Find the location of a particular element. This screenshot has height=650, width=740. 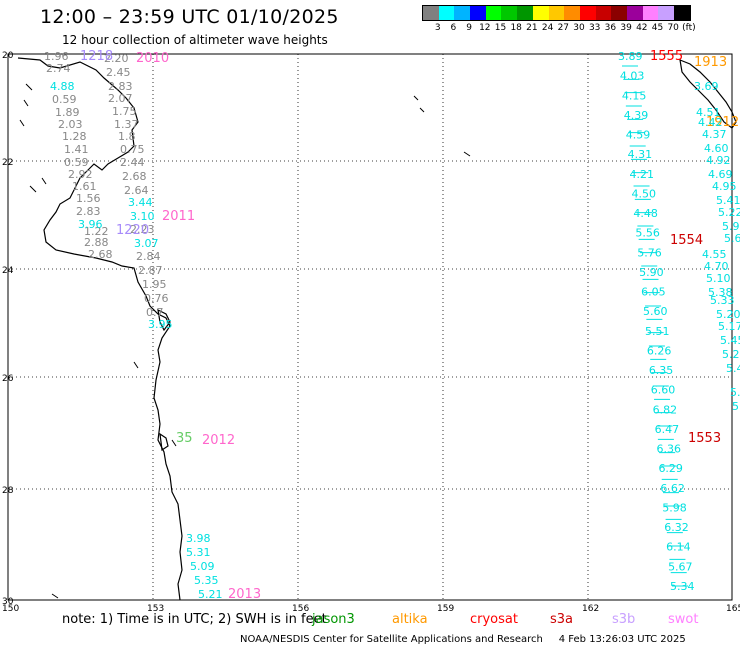

swh-west-cyan-0: 4.88 is located at coordinates (62, 86).